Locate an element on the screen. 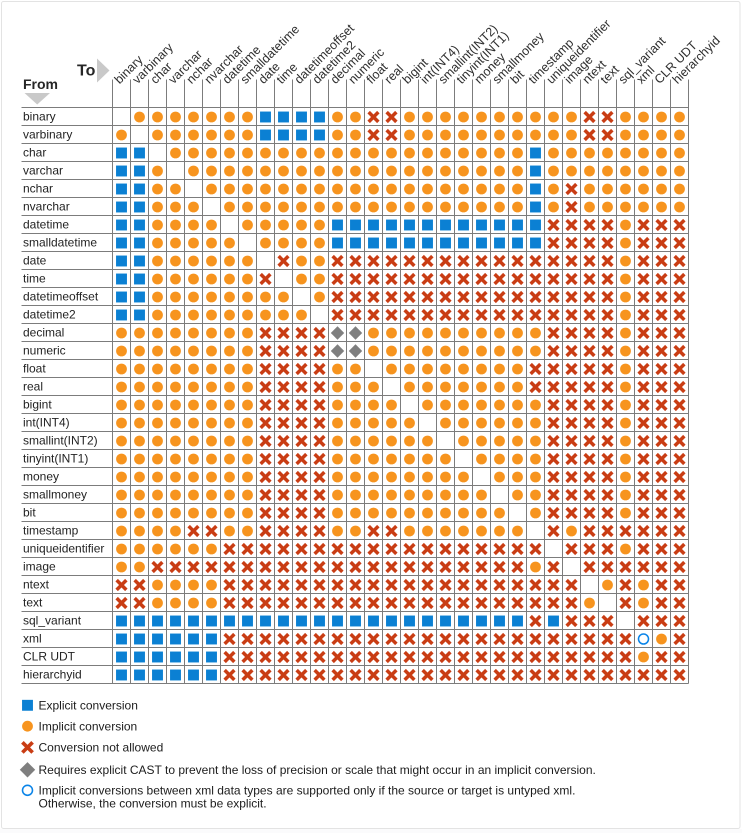  svg-text: Conversion not allowed is located at coordinates (101, 748).